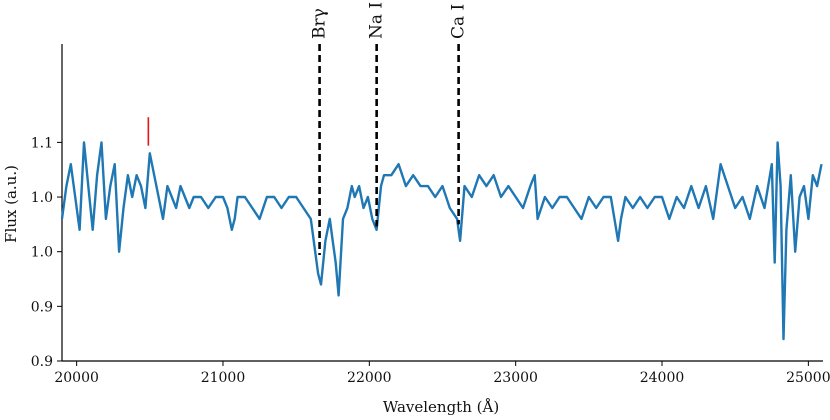  Describe the element at coordinates (320, 23) in the screenshot. I see `annotation-label: Brγ` at that location.